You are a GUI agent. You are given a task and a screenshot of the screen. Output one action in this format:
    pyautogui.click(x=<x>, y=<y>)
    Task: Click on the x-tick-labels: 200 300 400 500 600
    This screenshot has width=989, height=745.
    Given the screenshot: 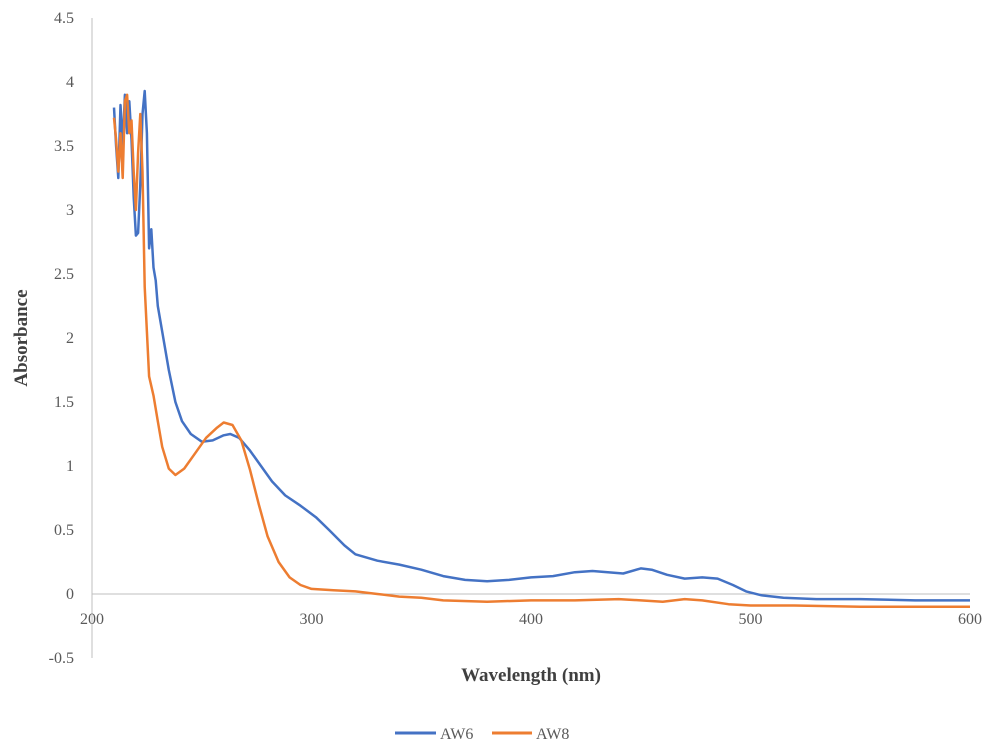 What is the action you would take?
    pyautogui.click(x=531, y=619)
    